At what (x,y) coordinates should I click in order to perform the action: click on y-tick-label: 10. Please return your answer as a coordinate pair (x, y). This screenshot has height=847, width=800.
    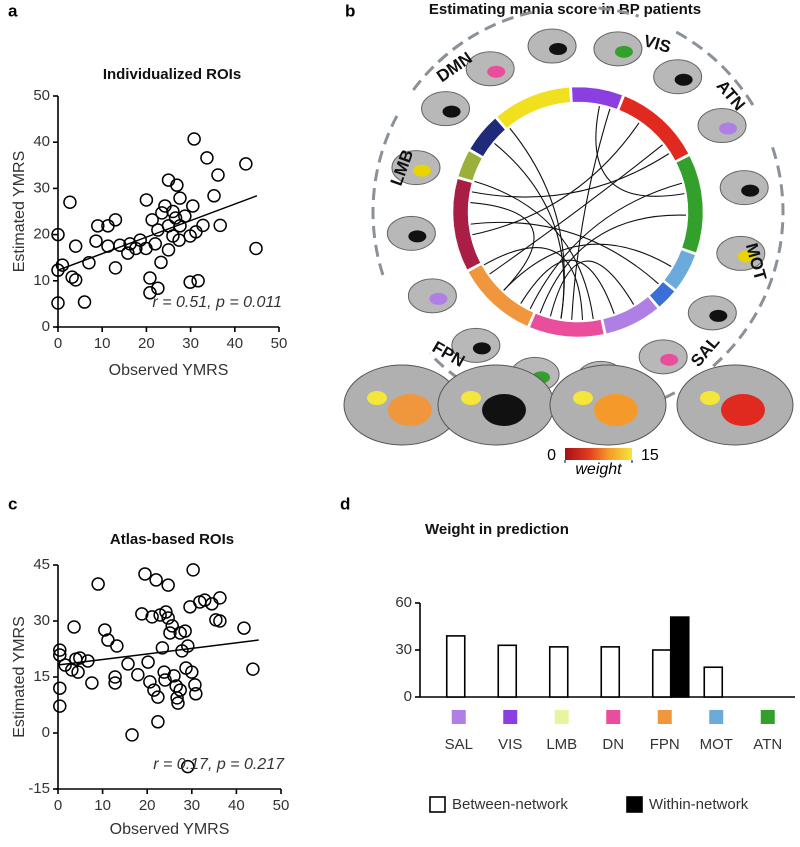
    Looking at the image, I should click on (41, 280).